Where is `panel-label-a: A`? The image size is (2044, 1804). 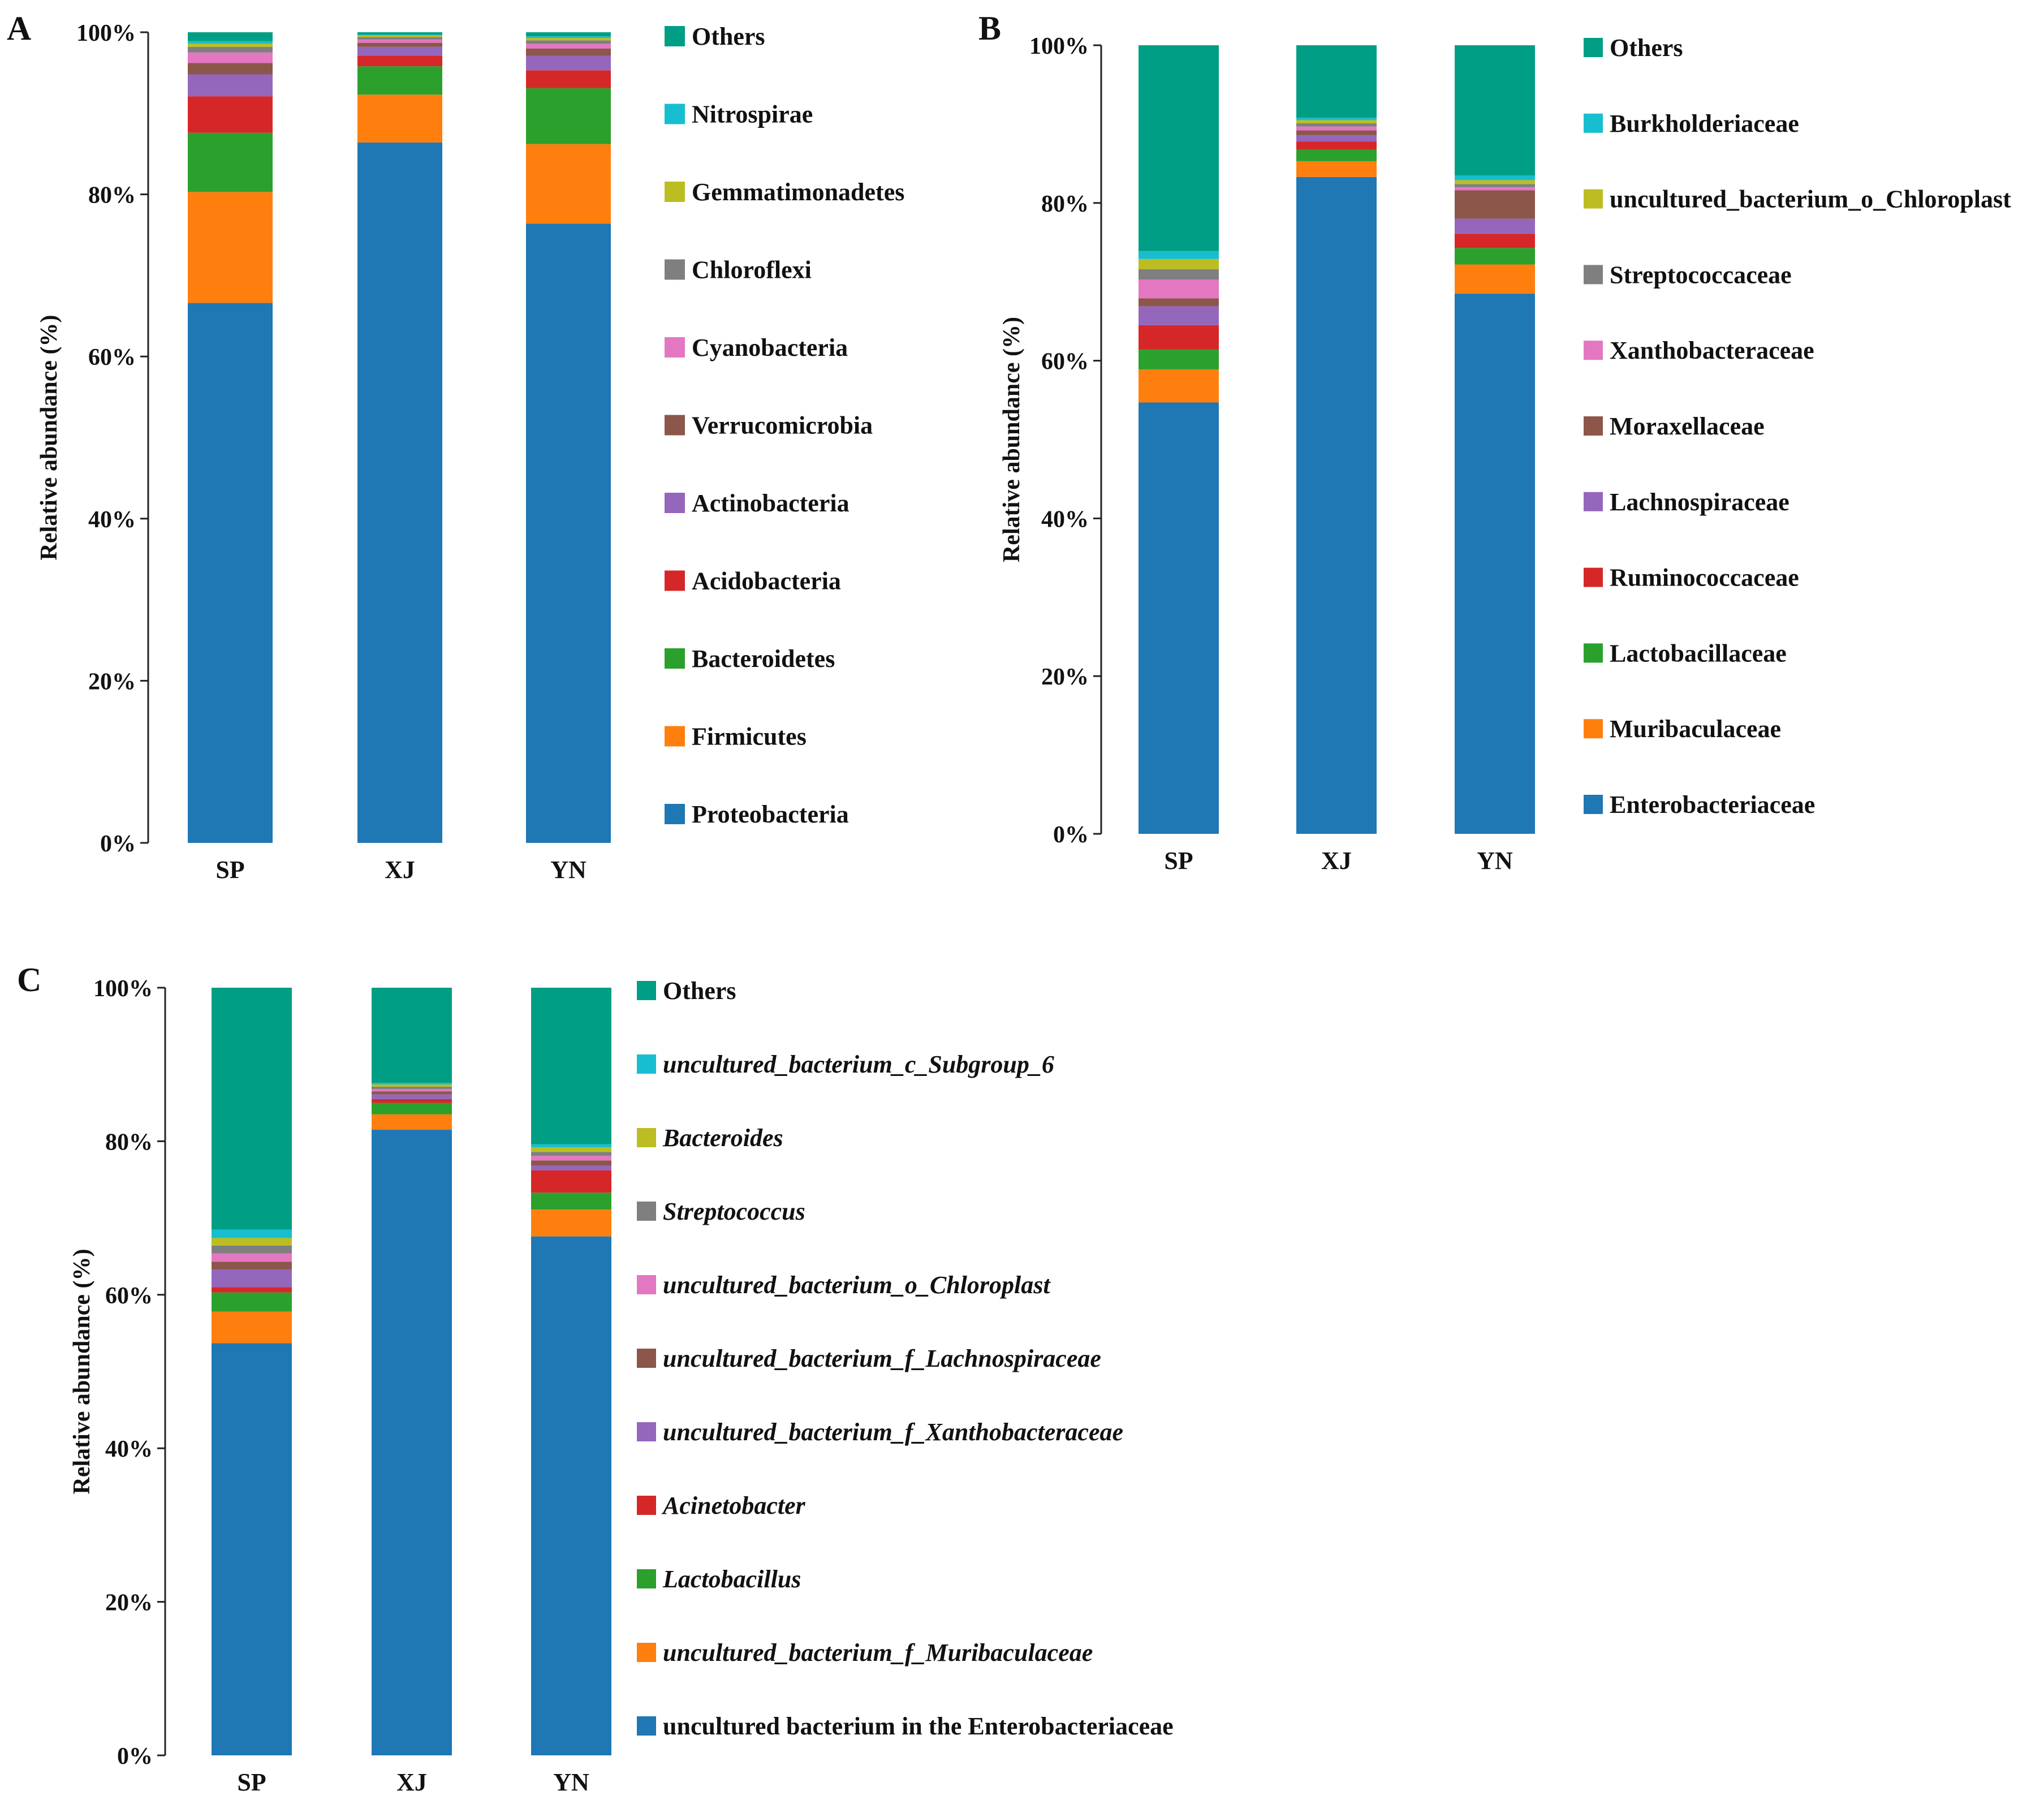
panel-label-a: A is located at coordinates (19, 28).